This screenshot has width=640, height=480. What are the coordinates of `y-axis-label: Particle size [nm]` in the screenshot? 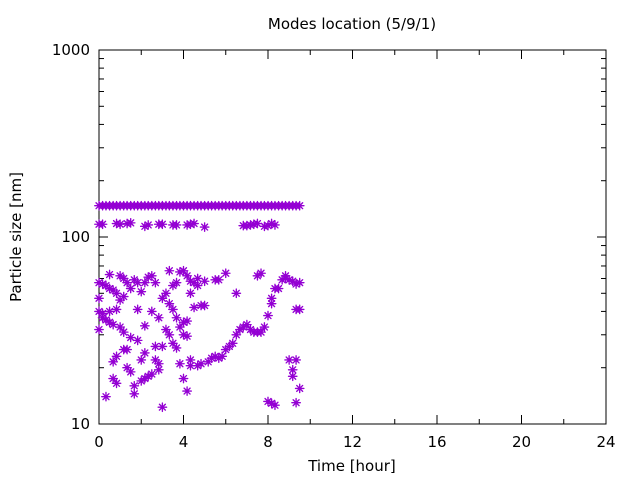 It's located at (16, 237).